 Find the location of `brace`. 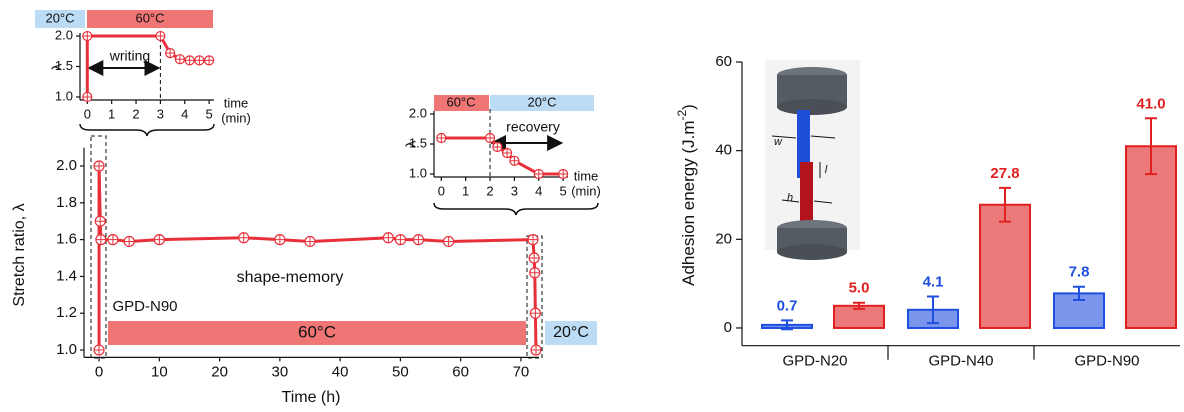

brace is located at coordinates (516, 209).